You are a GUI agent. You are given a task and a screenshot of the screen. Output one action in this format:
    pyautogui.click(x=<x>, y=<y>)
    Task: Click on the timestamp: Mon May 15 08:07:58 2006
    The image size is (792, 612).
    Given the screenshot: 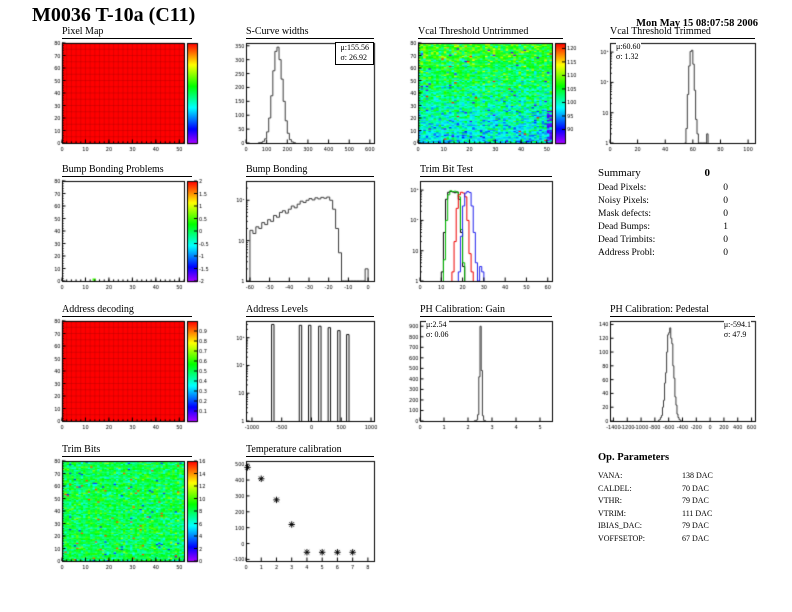 What is the action you would take?
    pyautogui.click(x=697, y=23)
    